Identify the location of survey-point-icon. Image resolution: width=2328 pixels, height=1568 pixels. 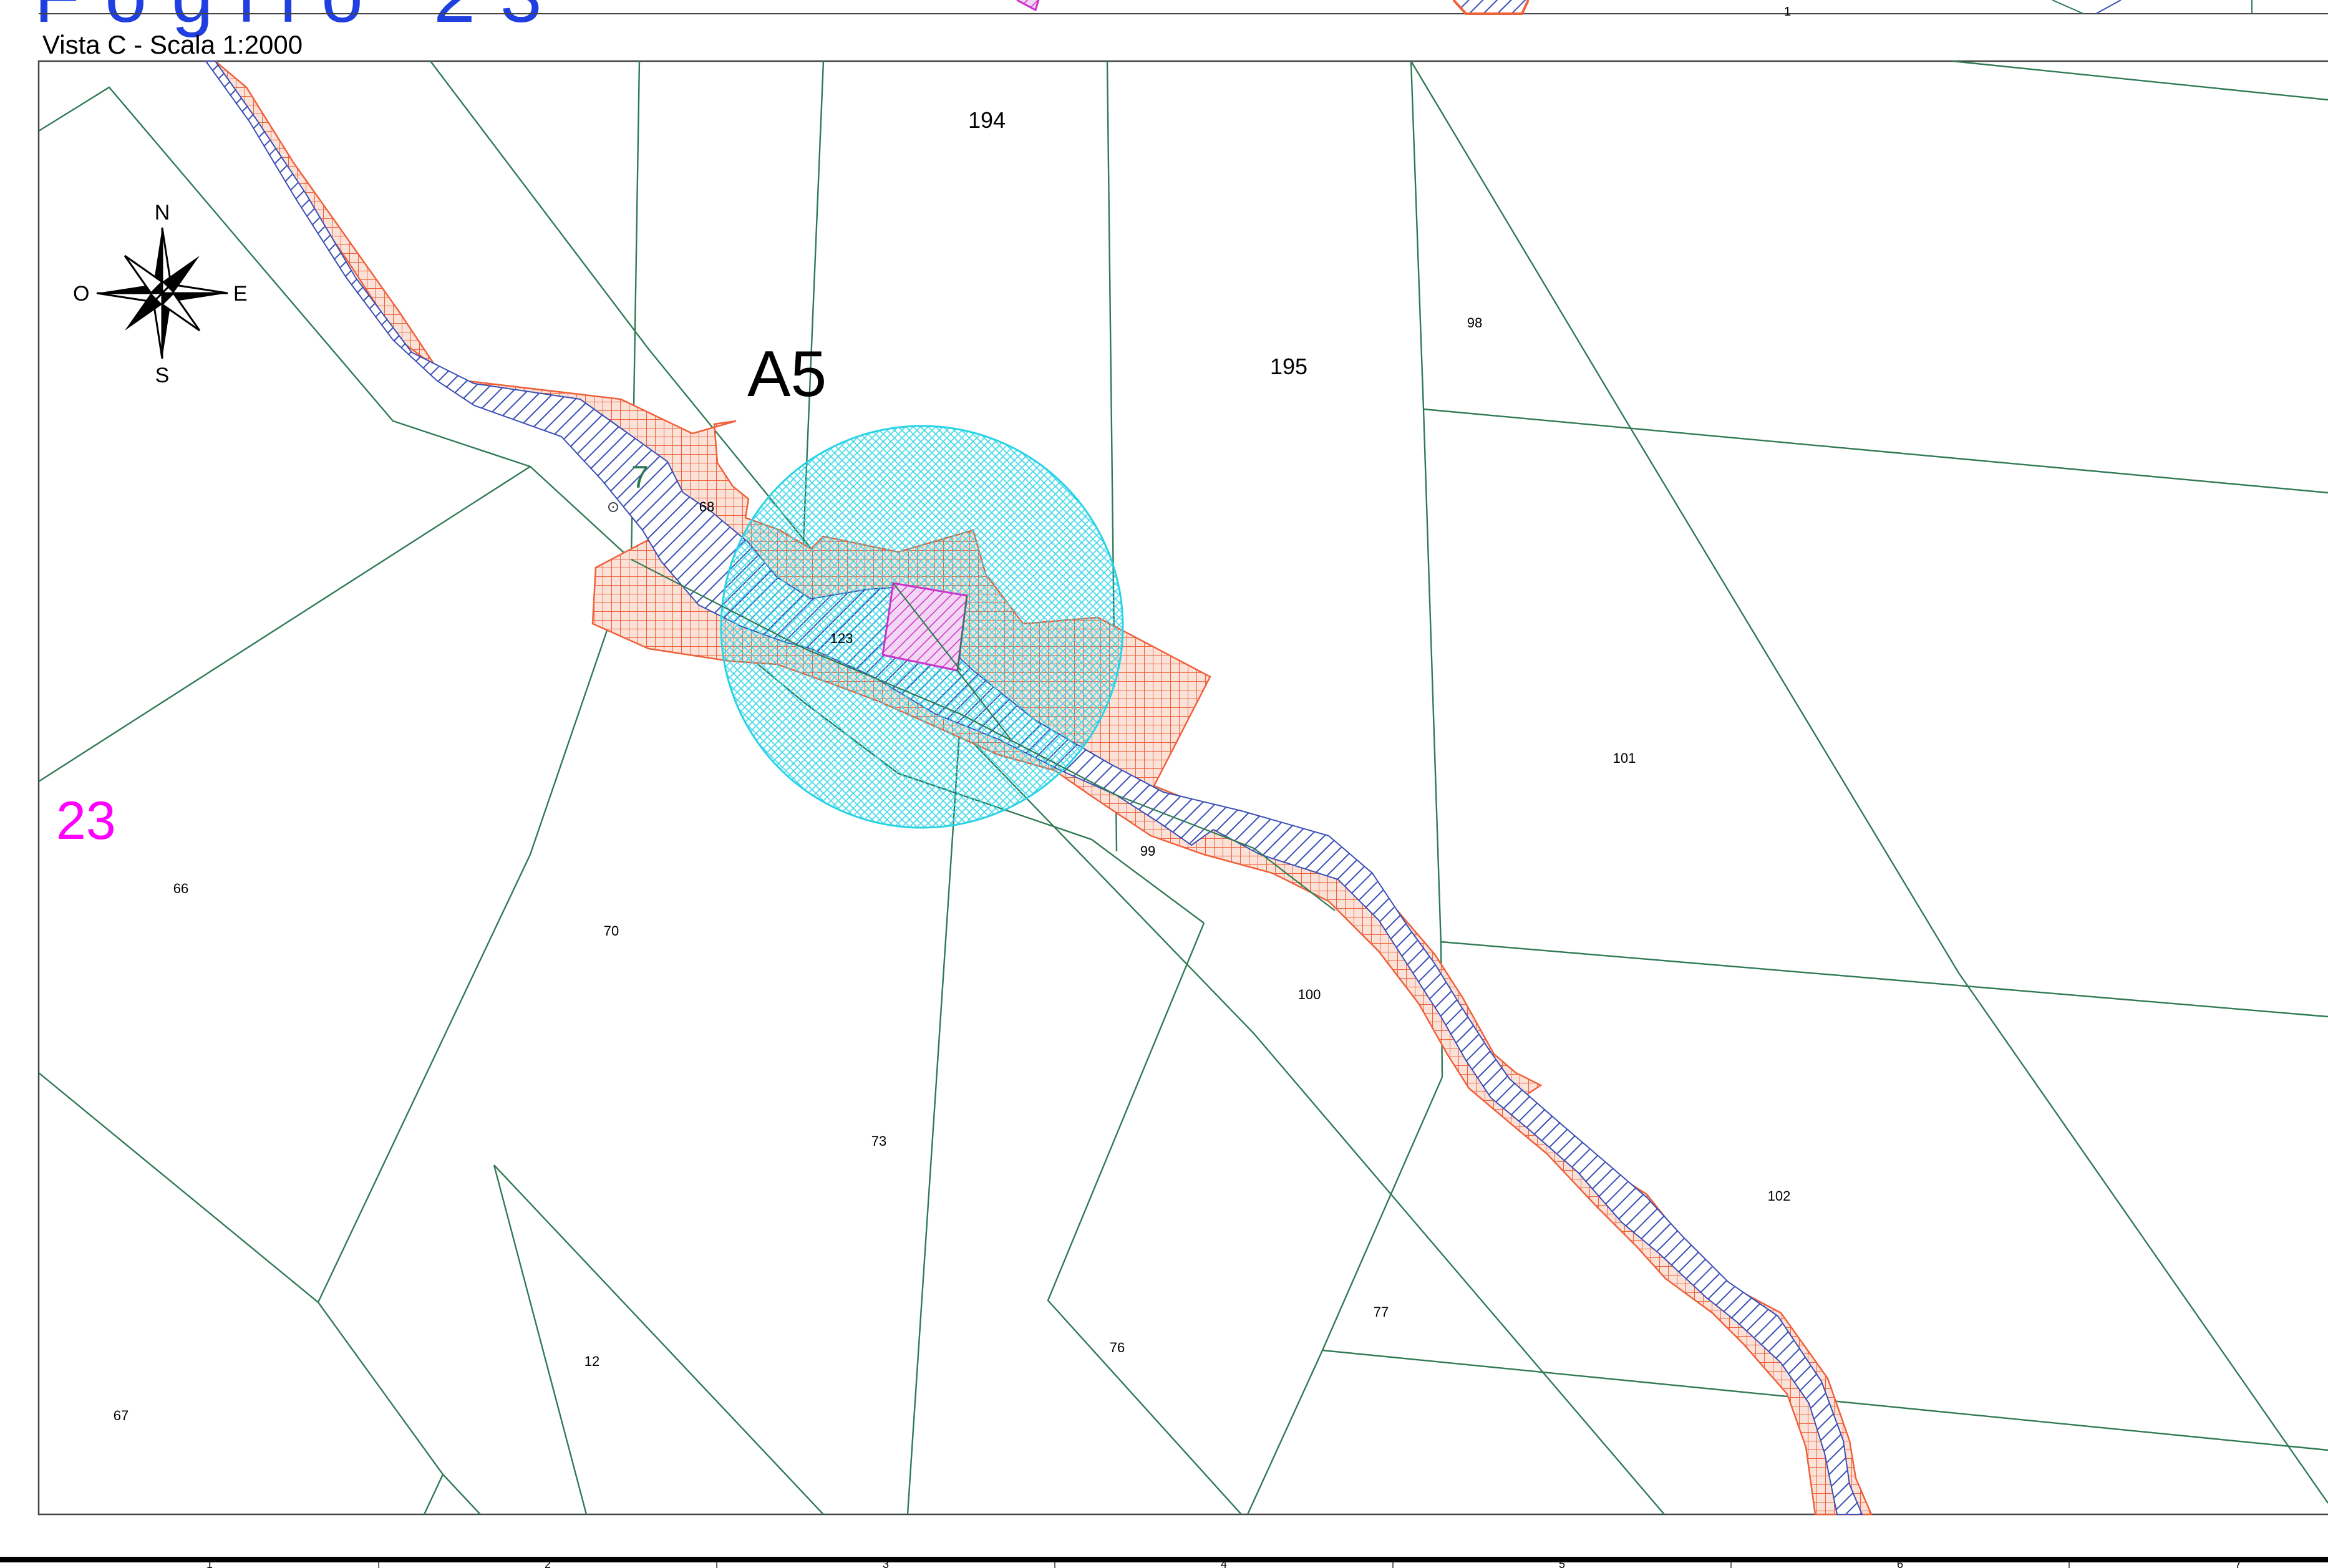
(613, 507).